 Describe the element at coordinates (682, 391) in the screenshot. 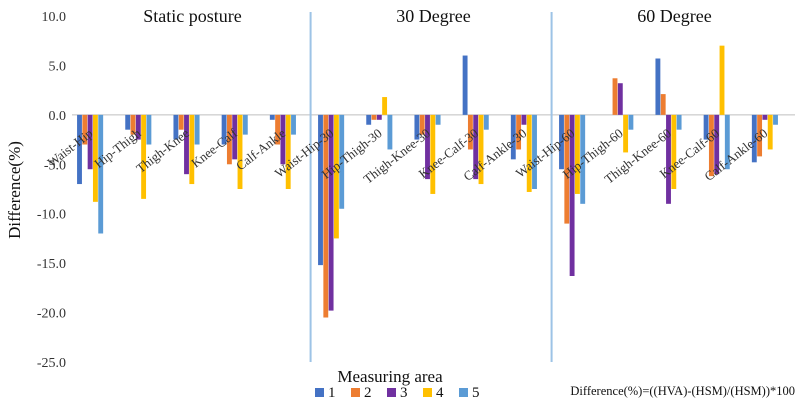

I see `formula-note: Difference(%)=((HVA)-(HSM)/(HSM))*100` at that location.